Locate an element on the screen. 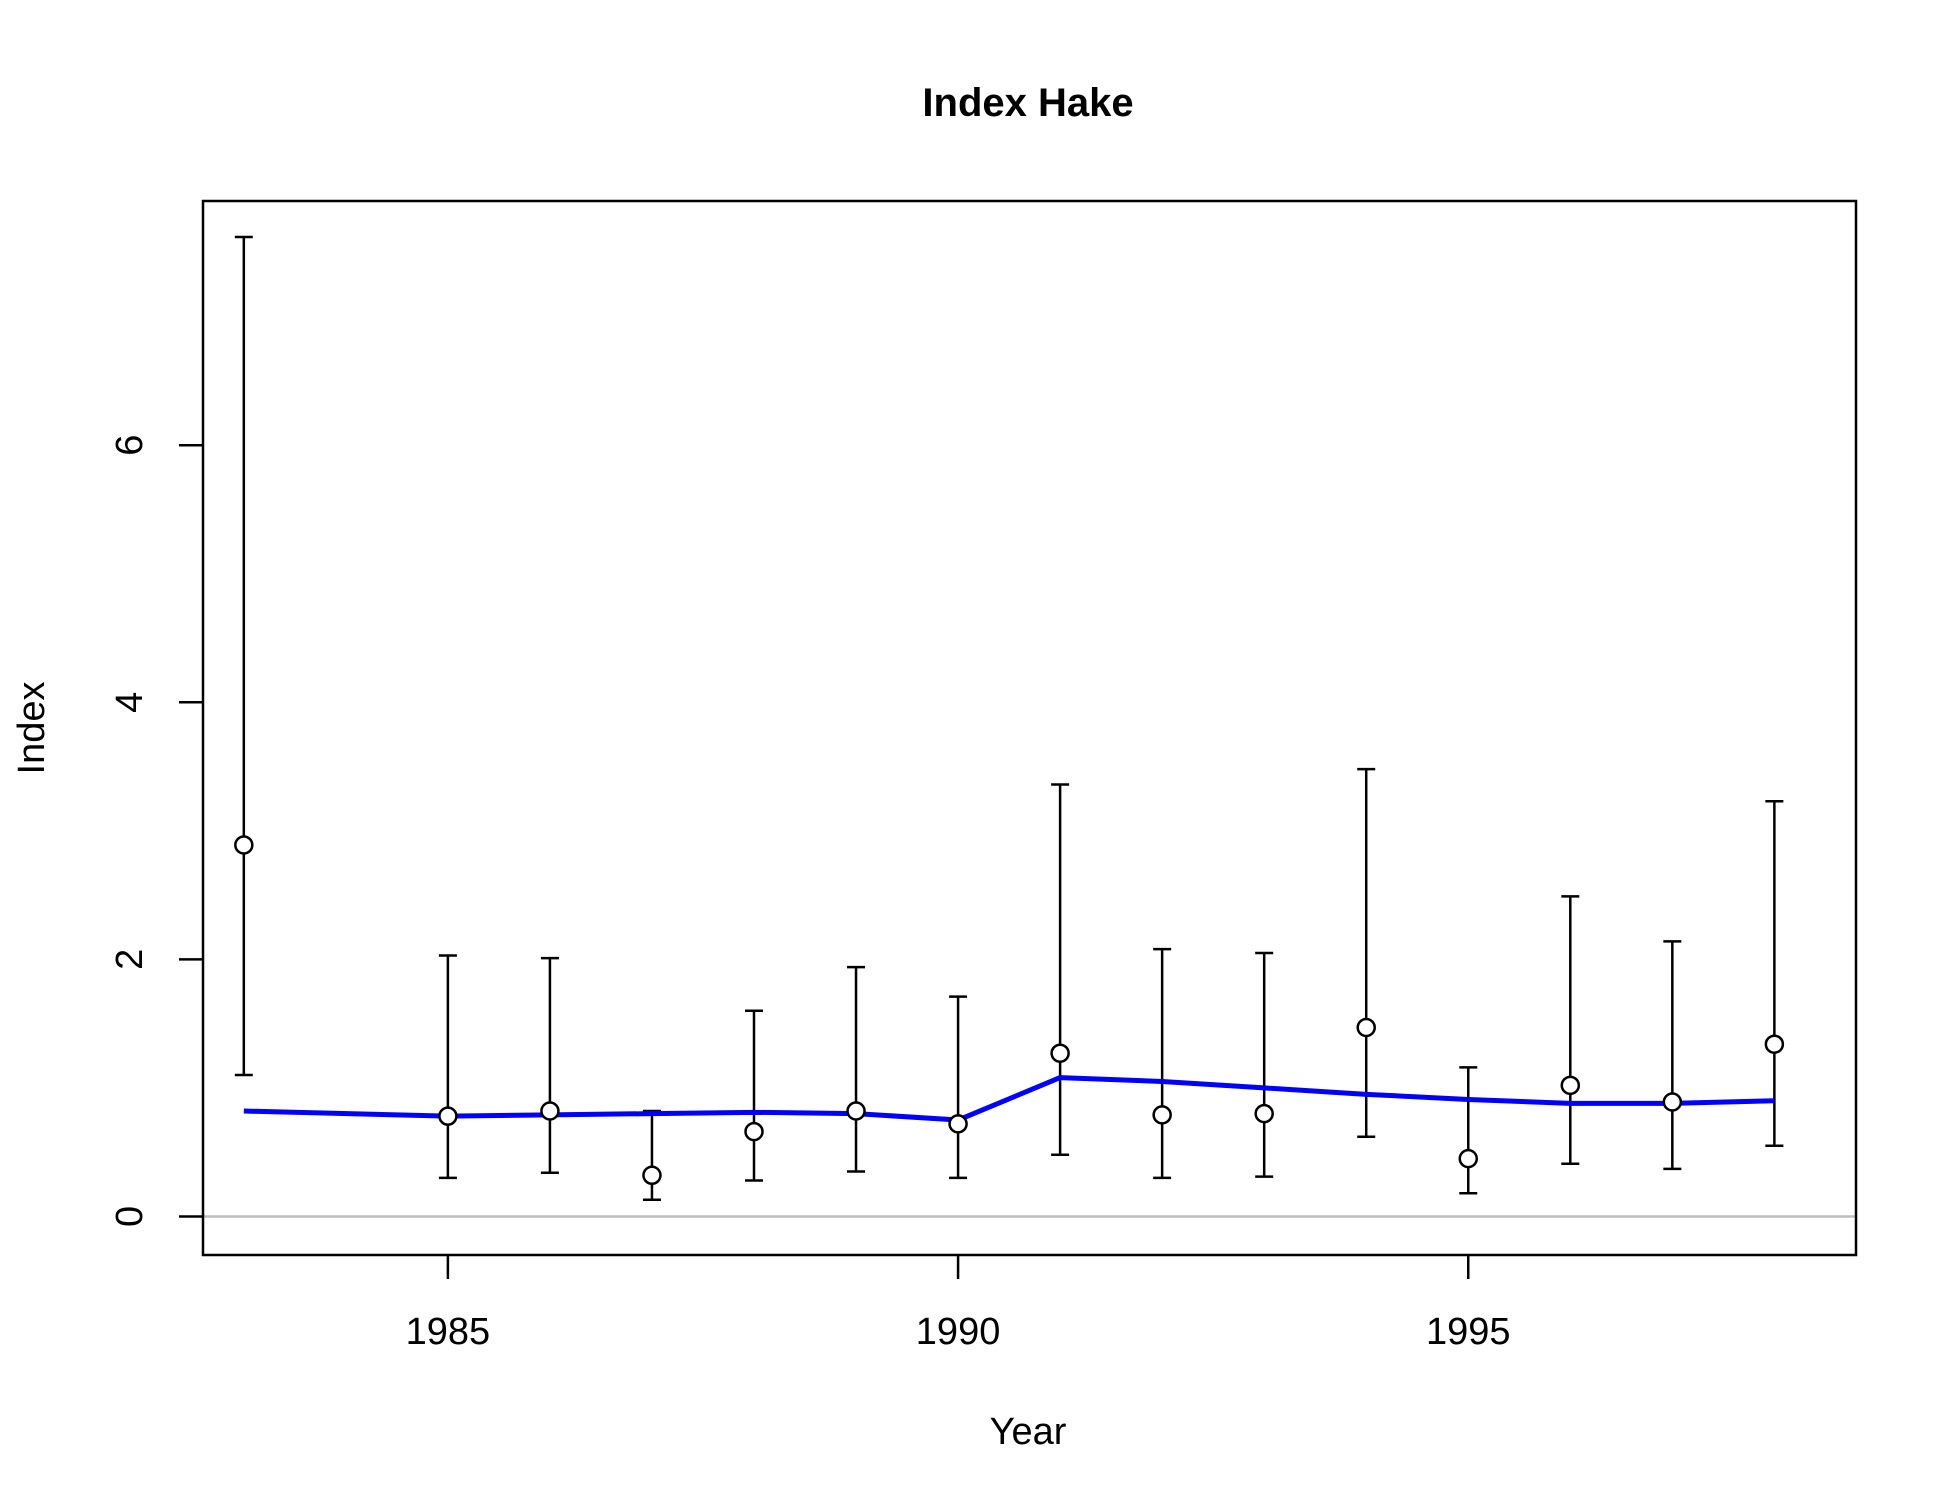 This screenshot has width=1950, height=1500. y-axis-label: Index is located at coordinates (32, 728).